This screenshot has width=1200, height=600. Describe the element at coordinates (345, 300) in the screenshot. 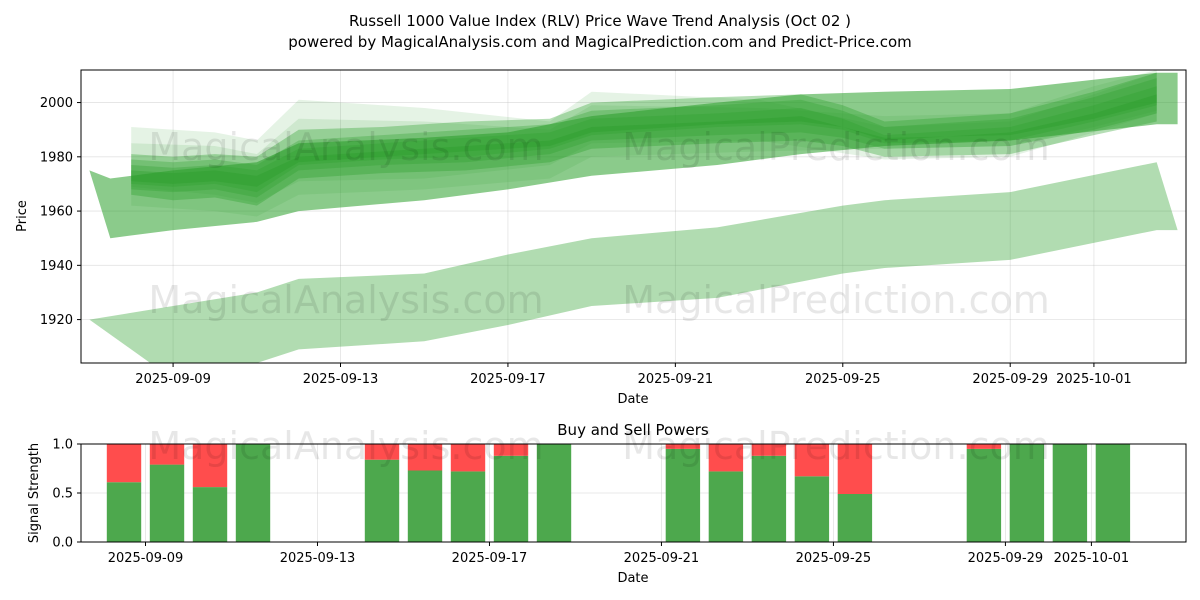

I see `watermark-mid-left: MagicalAnalysis.com` at that location.